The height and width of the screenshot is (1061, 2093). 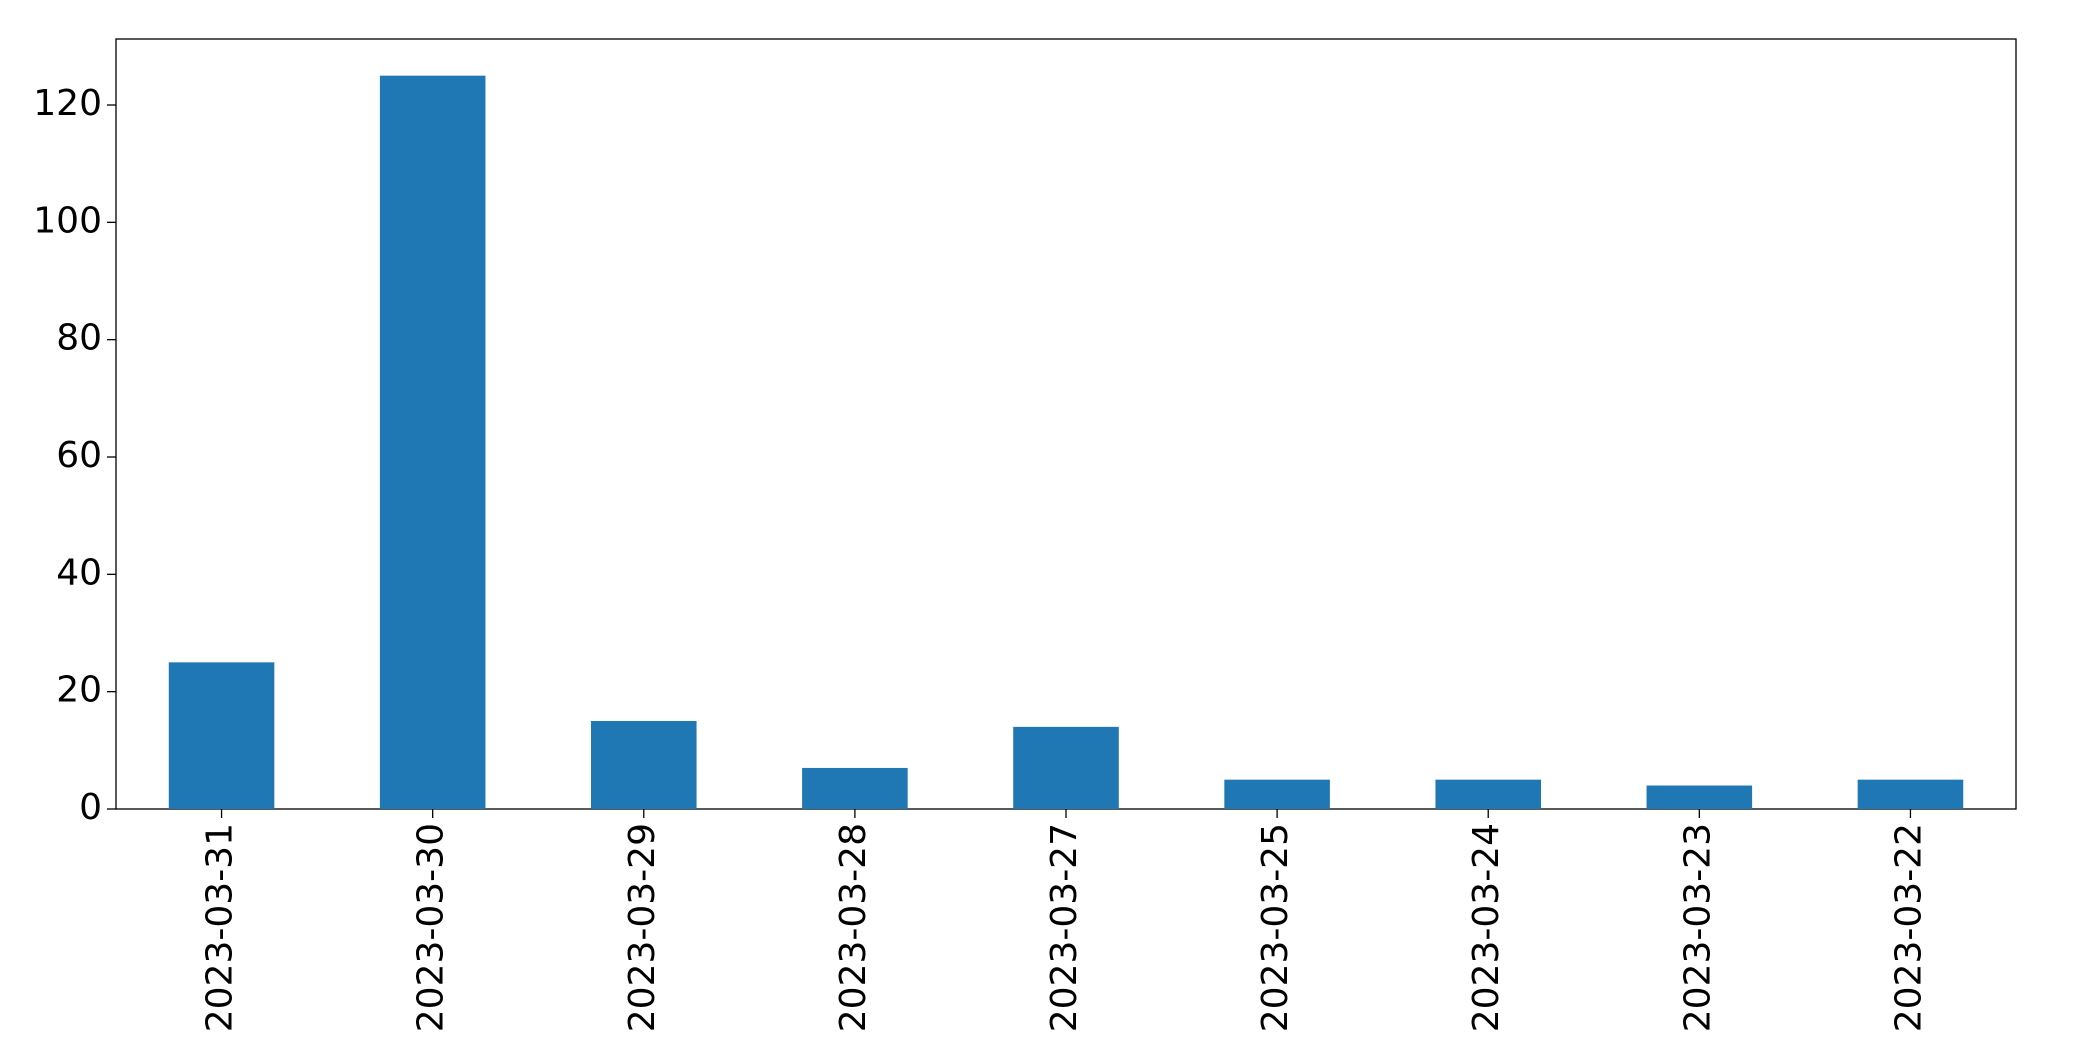 I want to click on x-tick-label: 2023-03-27, so click(x=1064, y=927).